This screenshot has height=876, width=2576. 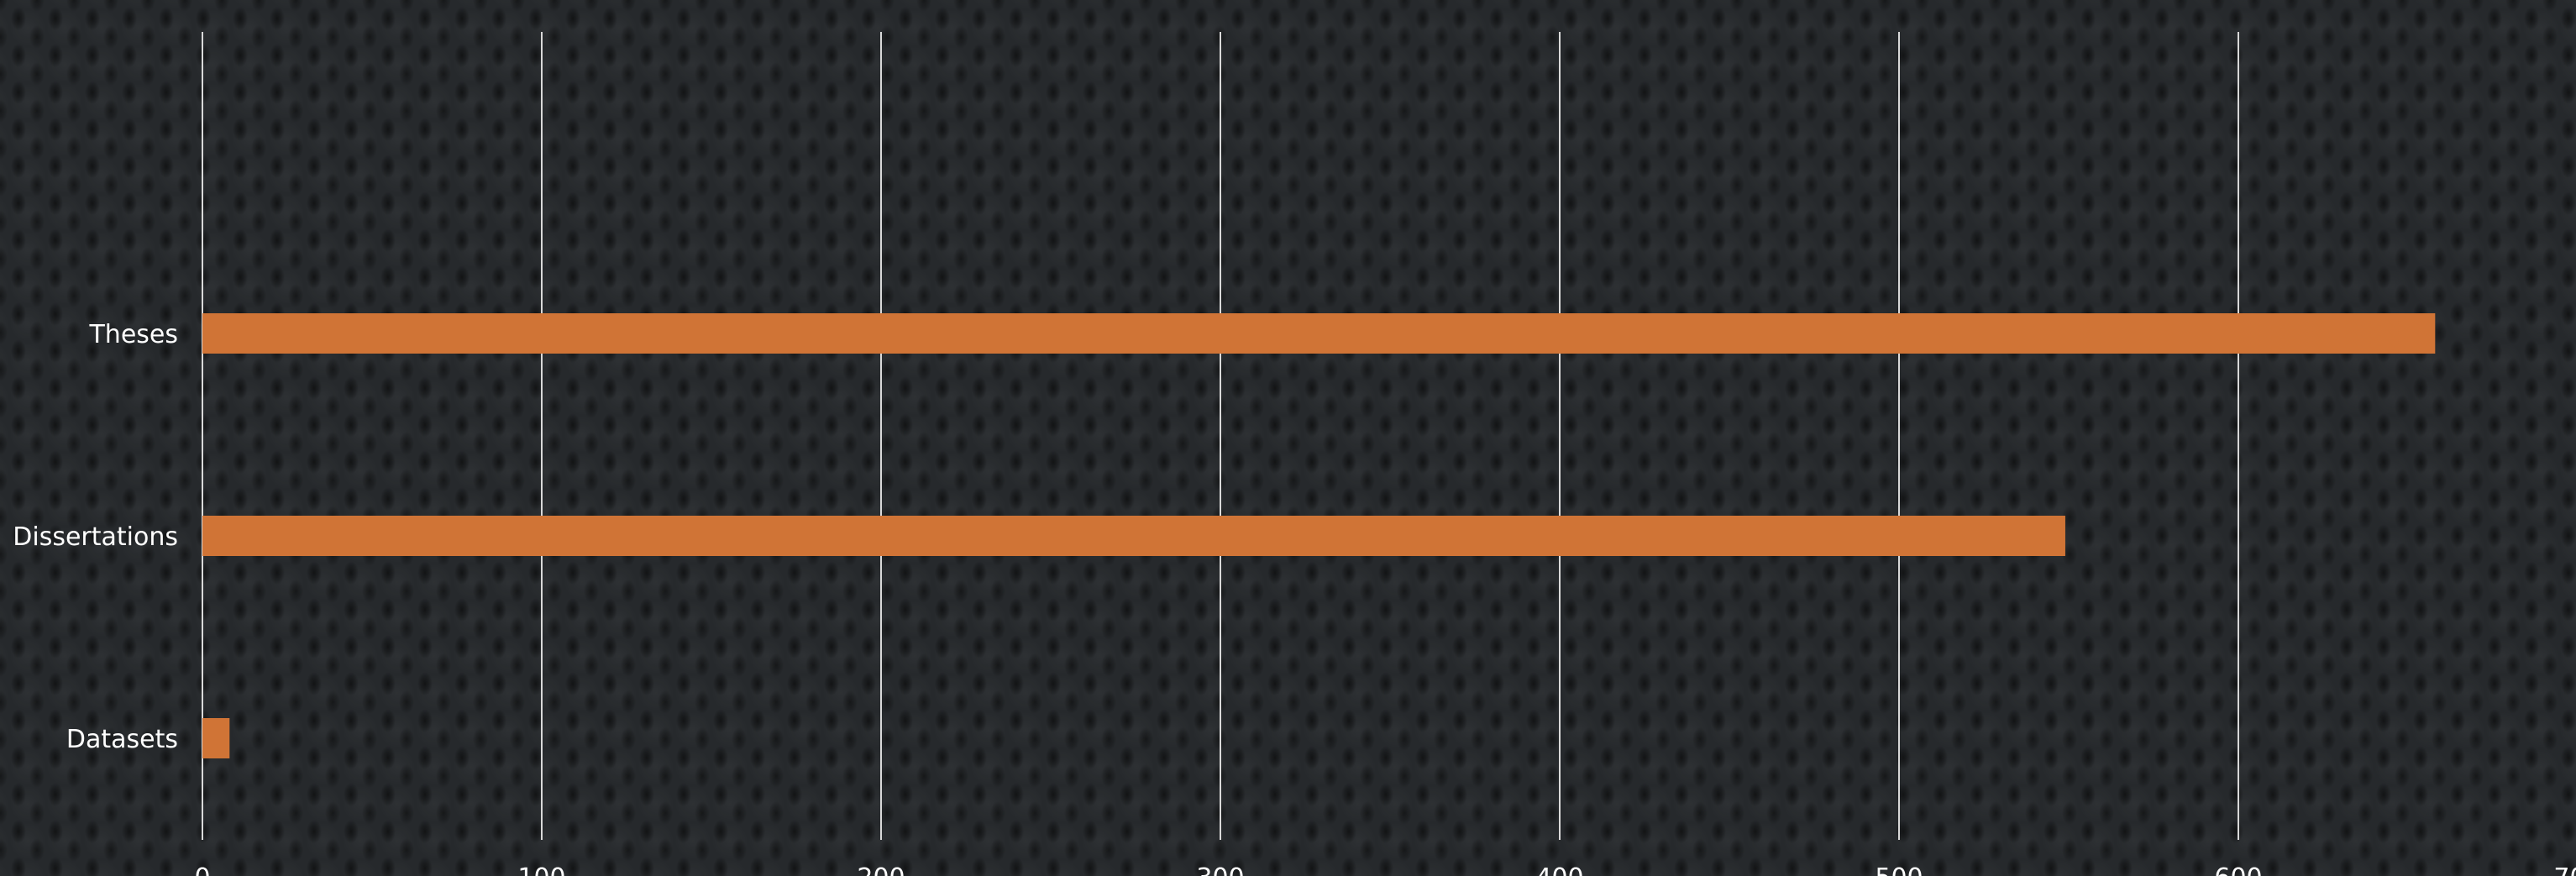 What do you see at coordinates (541, 870) in the screenshot?
I see `x-tick-label-100: 100` at bounding box center [541, 870].